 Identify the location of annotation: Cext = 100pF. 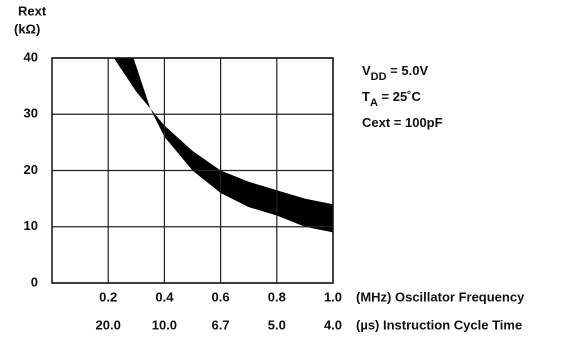
(402, 122).